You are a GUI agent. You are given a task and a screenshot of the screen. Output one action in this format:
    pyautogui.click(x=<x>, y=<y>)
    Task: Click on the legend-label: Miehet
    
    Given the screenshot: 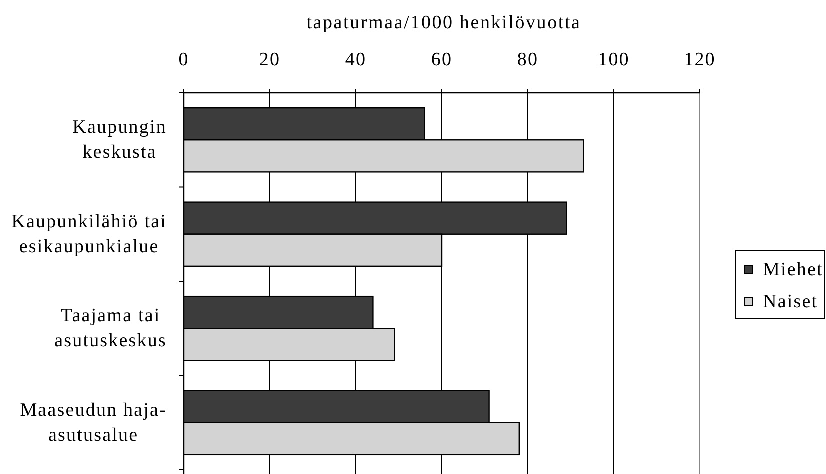 What is the action you would take?
    pyautogui.click(x=793, y=270)
    